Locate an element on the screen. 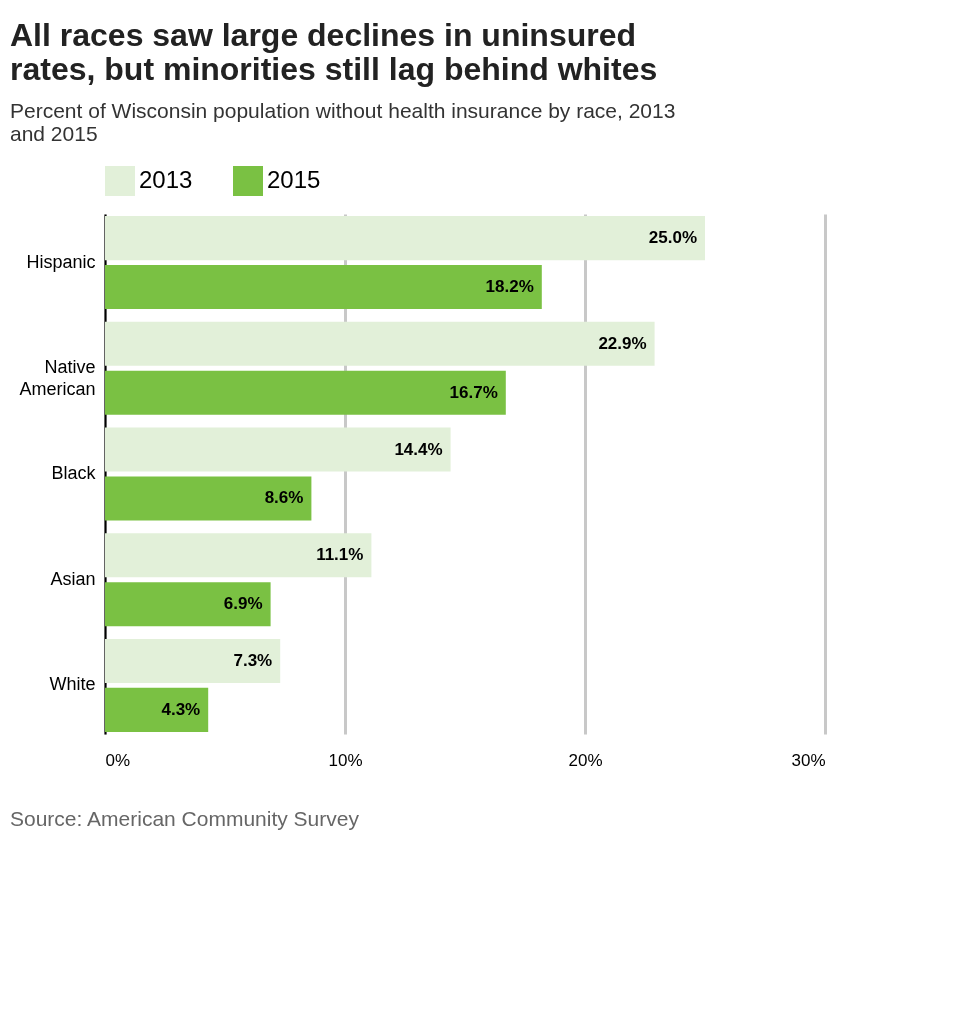  y-tick-label: Native American is located at coordinates (57, 378).